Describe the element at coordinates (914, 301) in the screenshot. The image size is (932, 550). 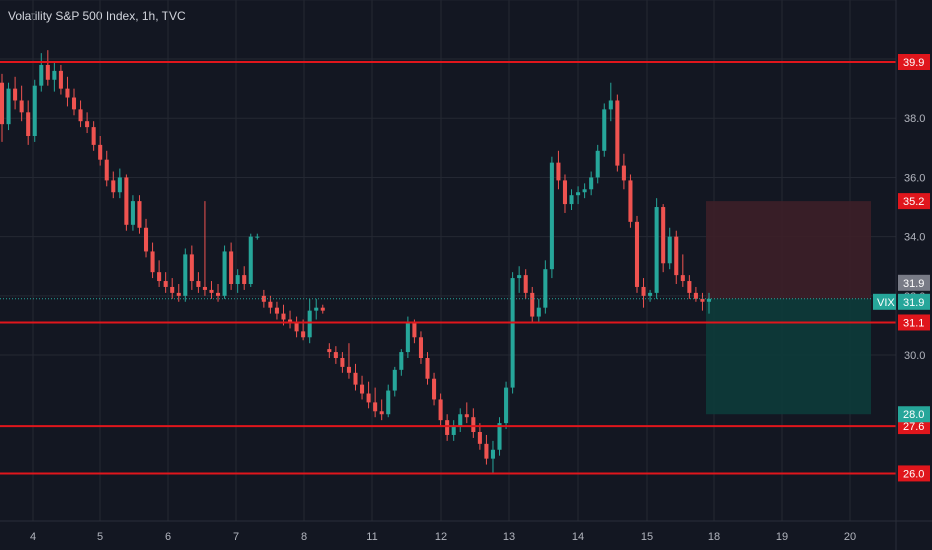
I see `last-price-tag-bg` at that location.